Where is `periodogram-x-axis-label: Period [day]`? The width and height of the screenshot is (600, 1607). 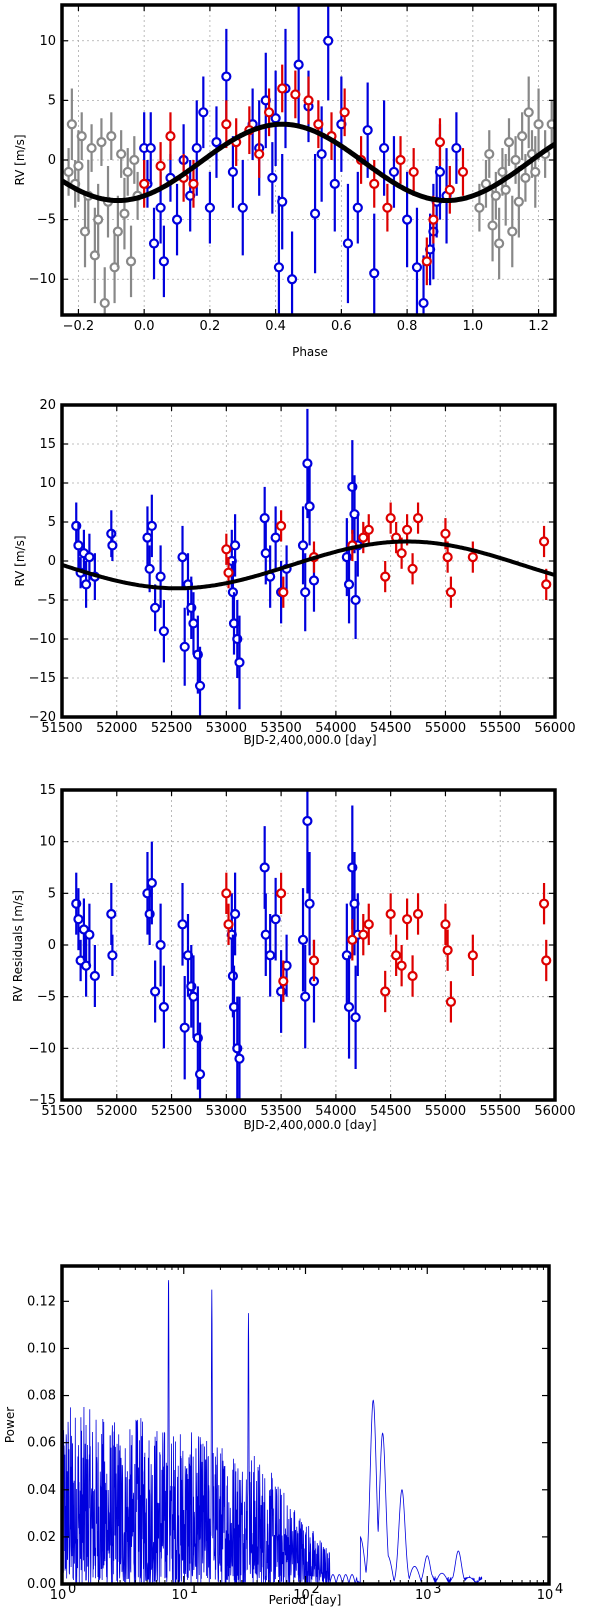 periodogram-x-axis-label: Period [day] is located at coordinates (305, 1600).